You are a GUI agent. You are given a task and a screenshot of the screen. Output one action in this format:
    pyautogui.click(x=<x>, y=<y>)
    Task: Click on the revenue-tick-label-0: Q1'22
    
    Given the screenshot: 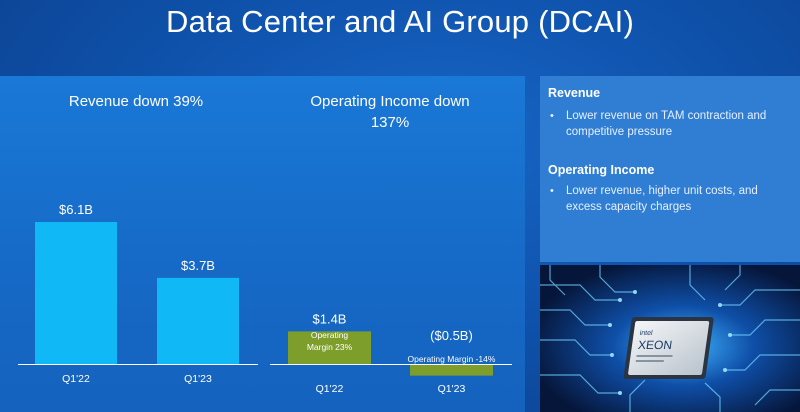 What is the action you would take?
    pyautogui.click(x=76, y=379)
    